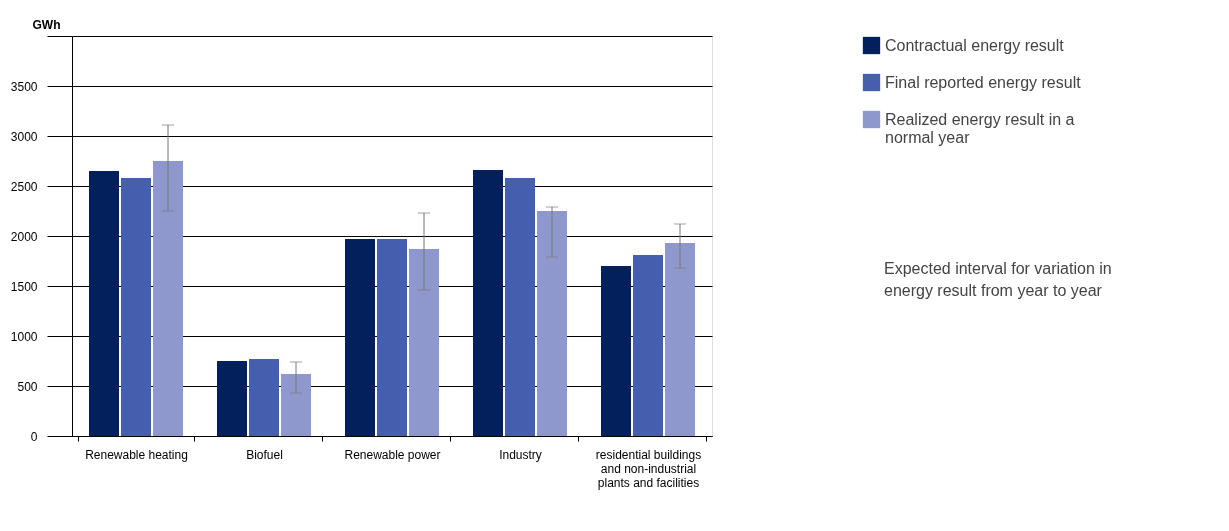  Describe the element at coordinates (264, 454) in the screenshot. I see `x-tick-label: Biofuel` at that location.